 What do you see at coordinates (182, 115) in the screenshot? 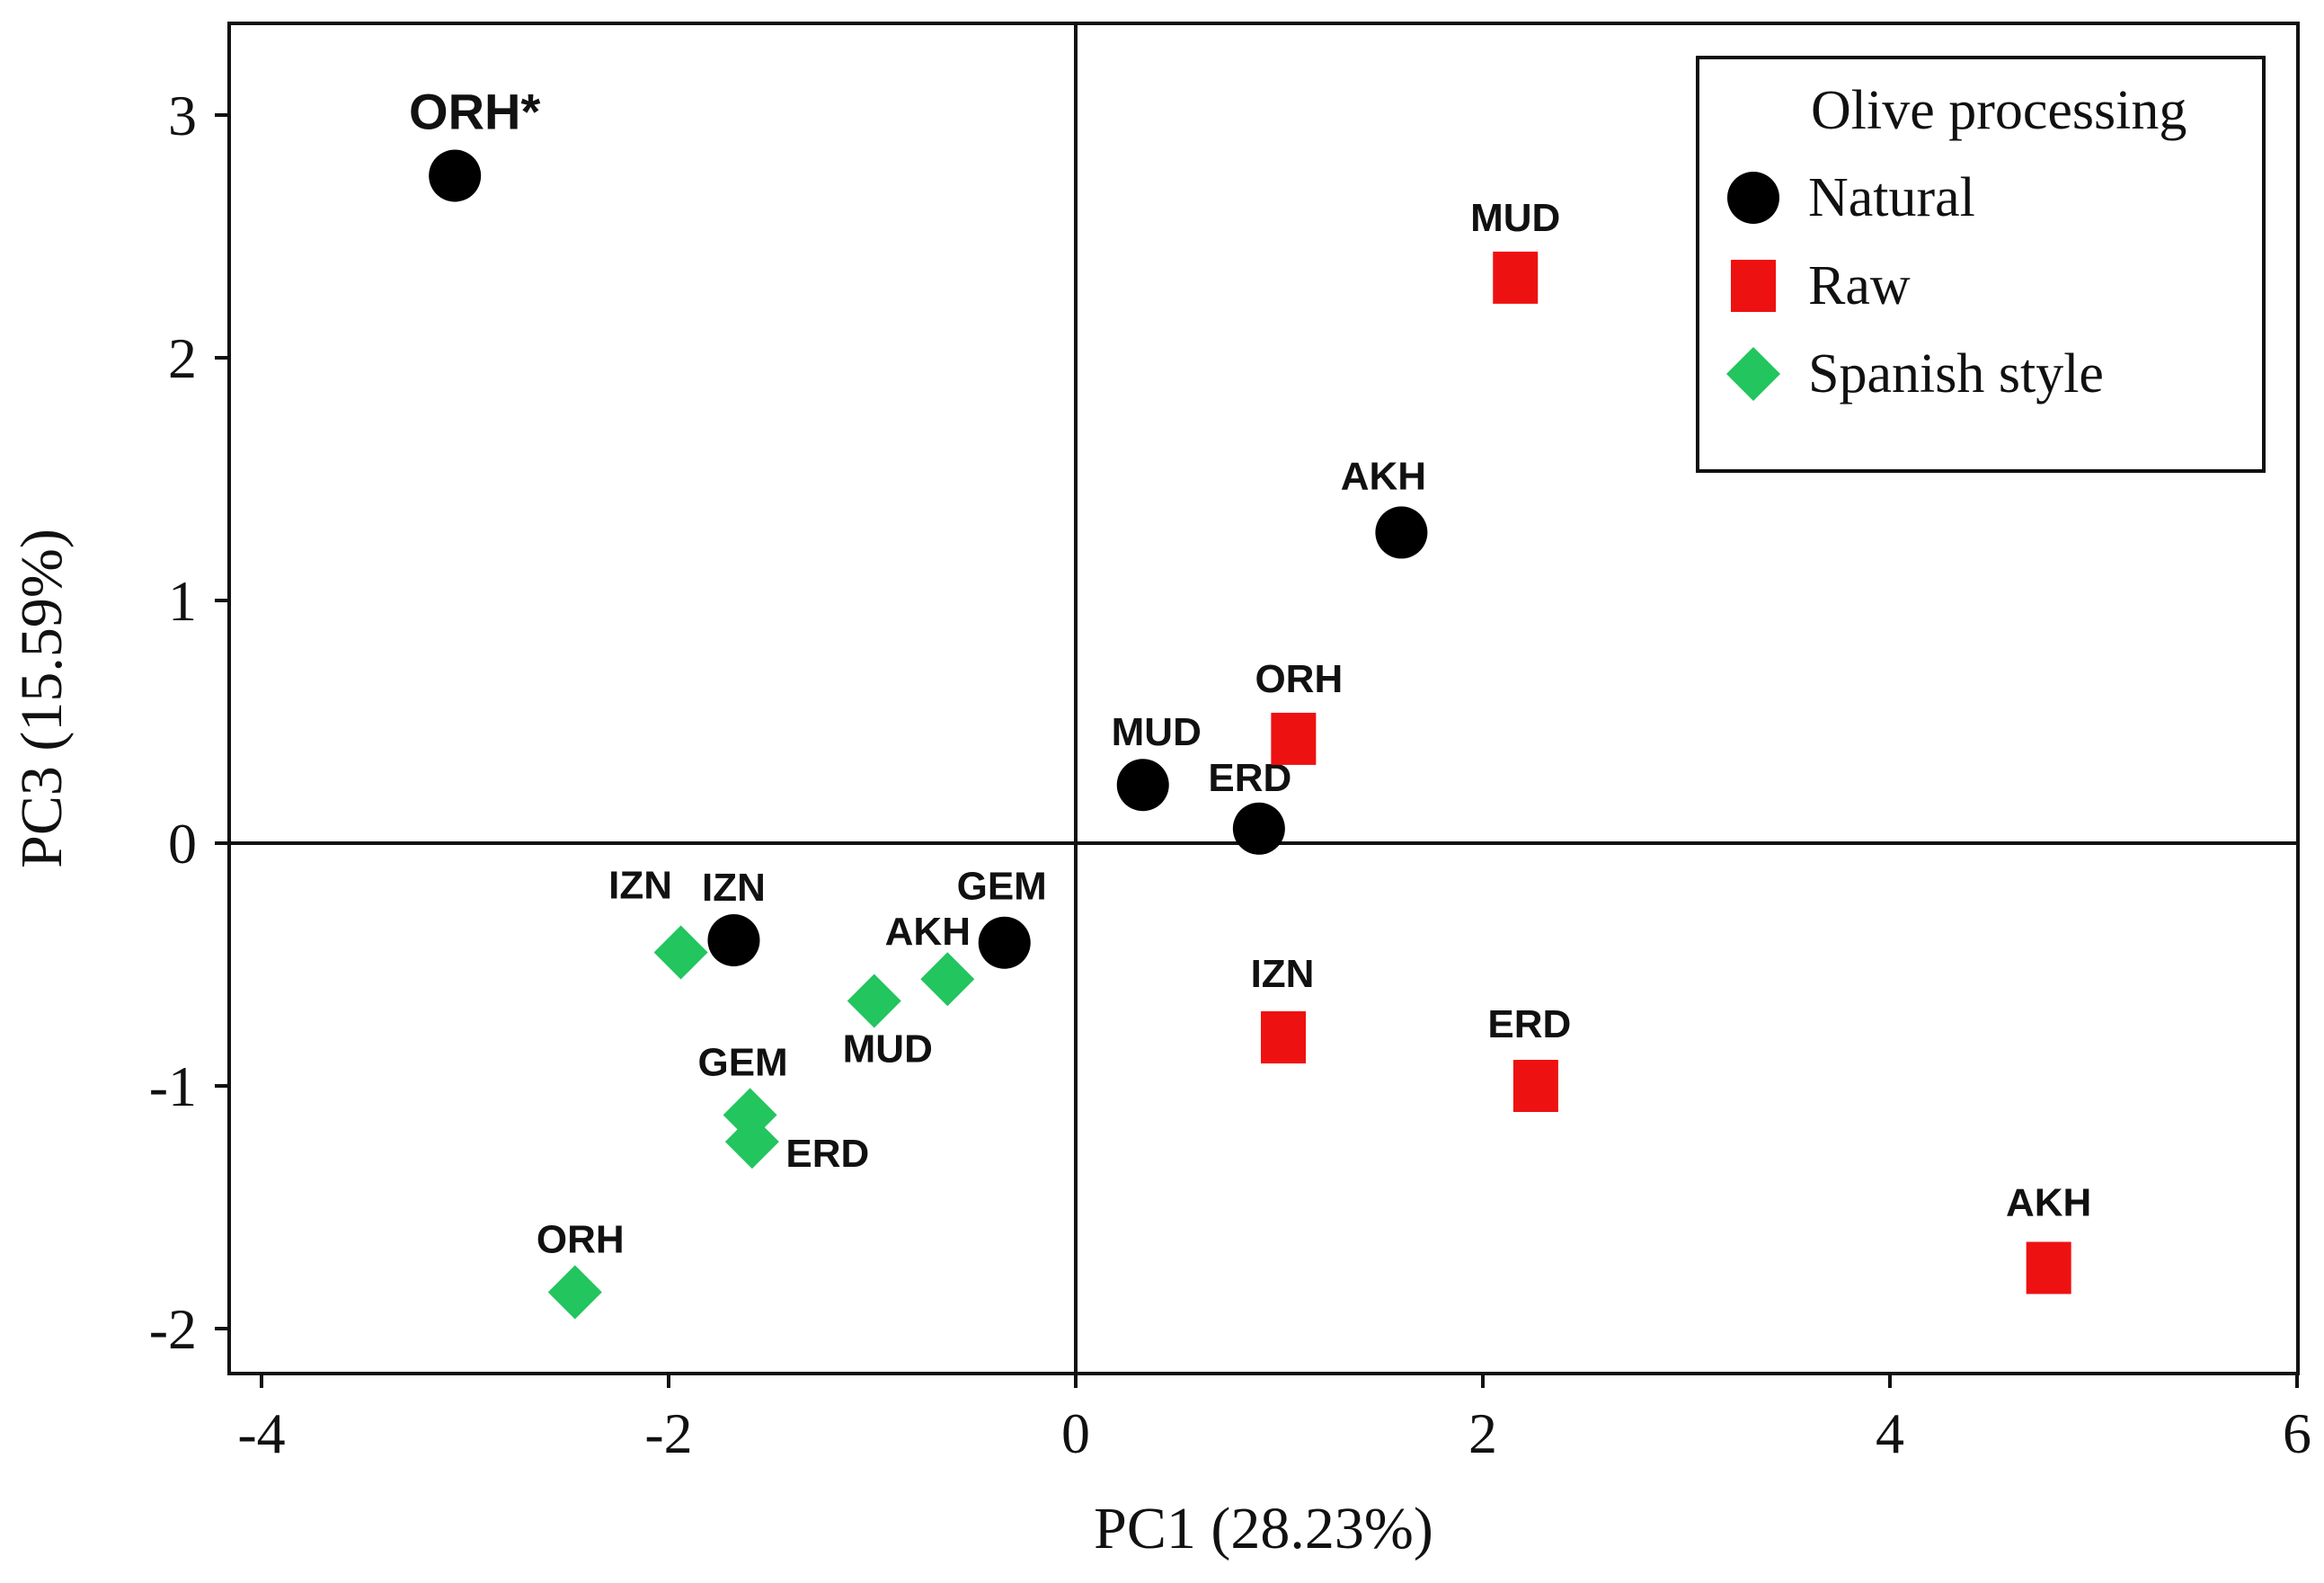
I see `y-tick-label: 3` at bounding box center [182, 115].